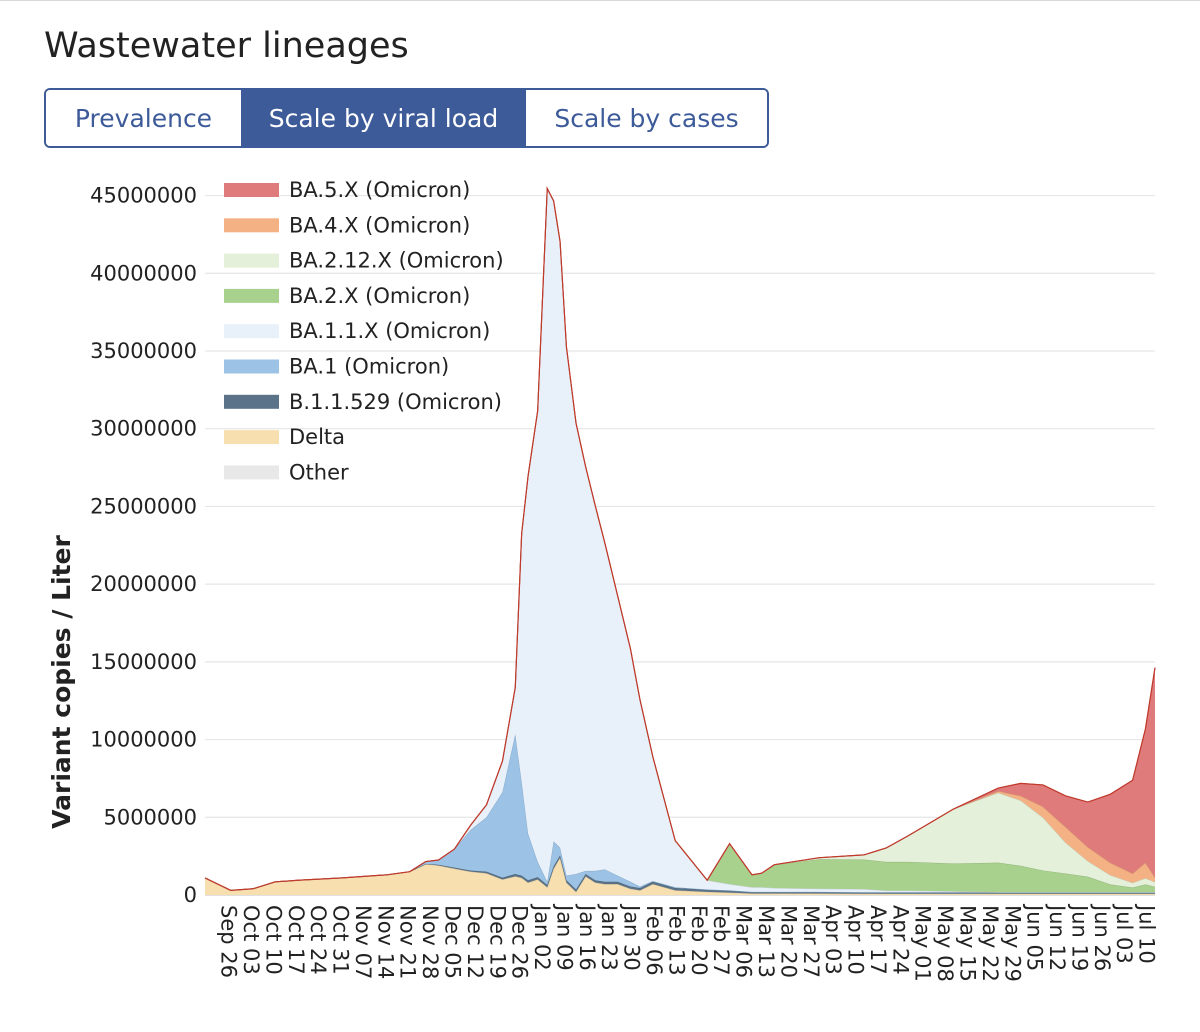 The width and height of the screenshot is (1200, 1032). I want to click on x-tick-label: Feb 27, so click(721, 940).